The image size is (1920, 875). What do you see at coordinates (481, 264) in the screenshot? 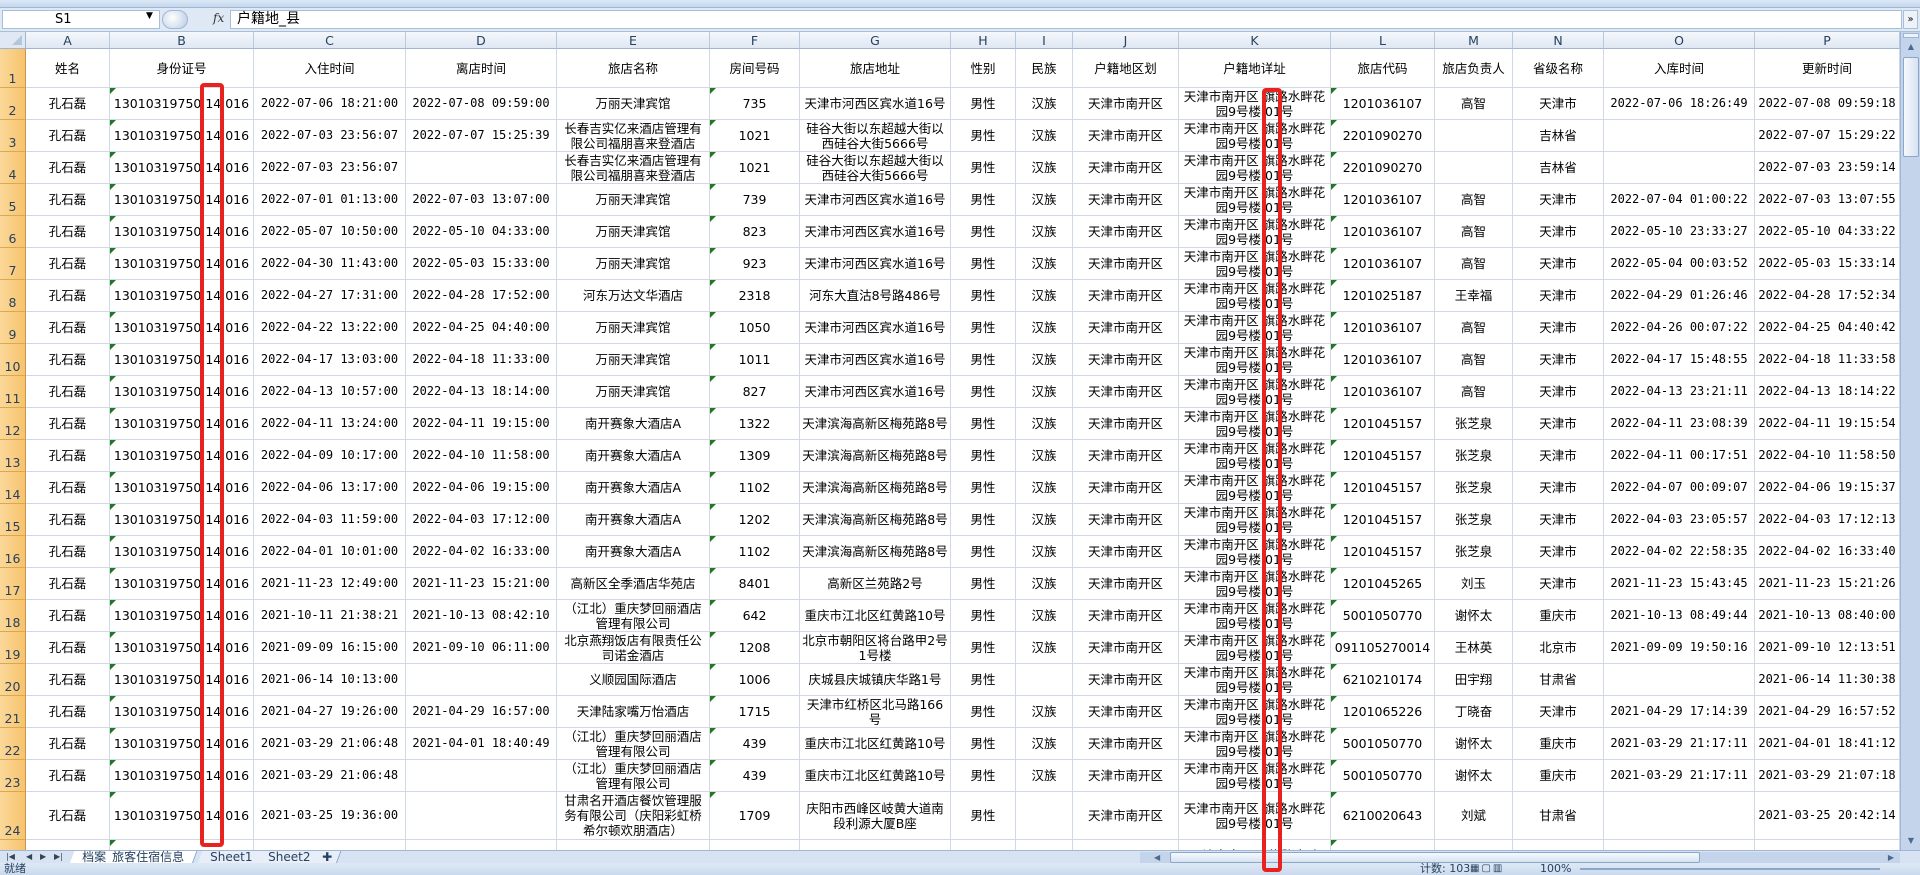
I see `cell-checkout-time: 2022-05-03 15:33:00` at bounding box center [481, 264].